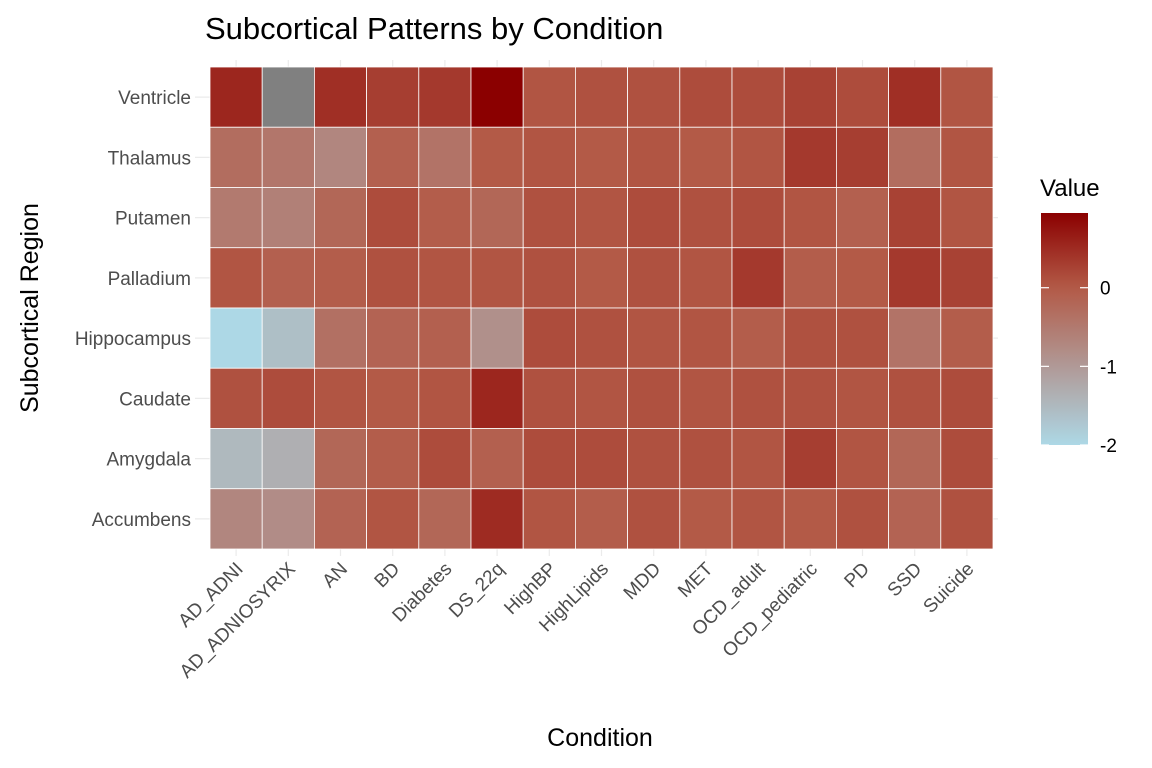  I want to click on y-tick-label: Ventricle, so click(154, 98).